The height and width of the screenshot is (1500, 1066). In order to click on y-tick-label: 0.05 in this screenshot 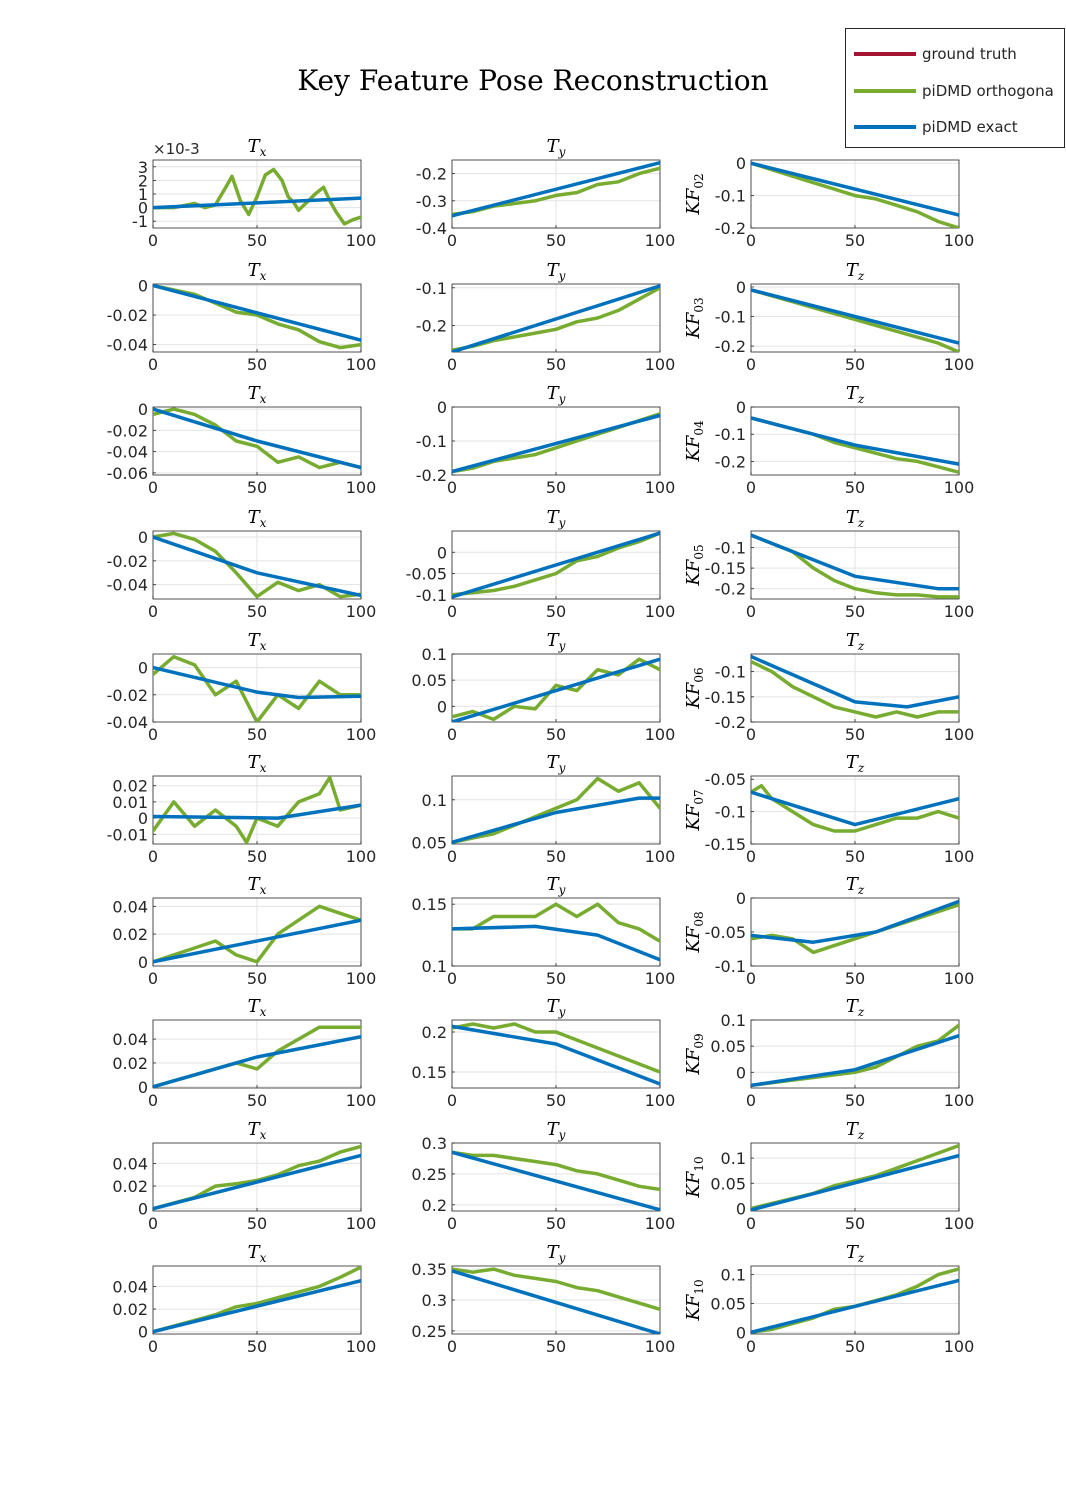, I will do `click(728, 1303)`.